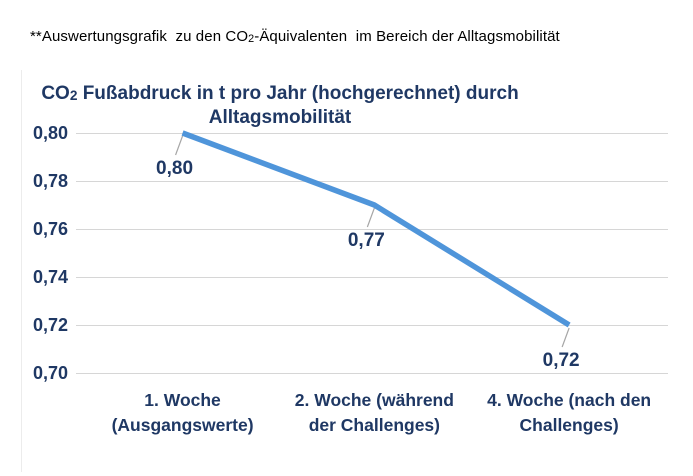 The width and height of the screenshot is (693, 476). What do you see at coordinates (139, 36) in the screenshot?
I see `caption-text: **Auswertungsgrafik zu den CO` at bounding box center [139, 36].